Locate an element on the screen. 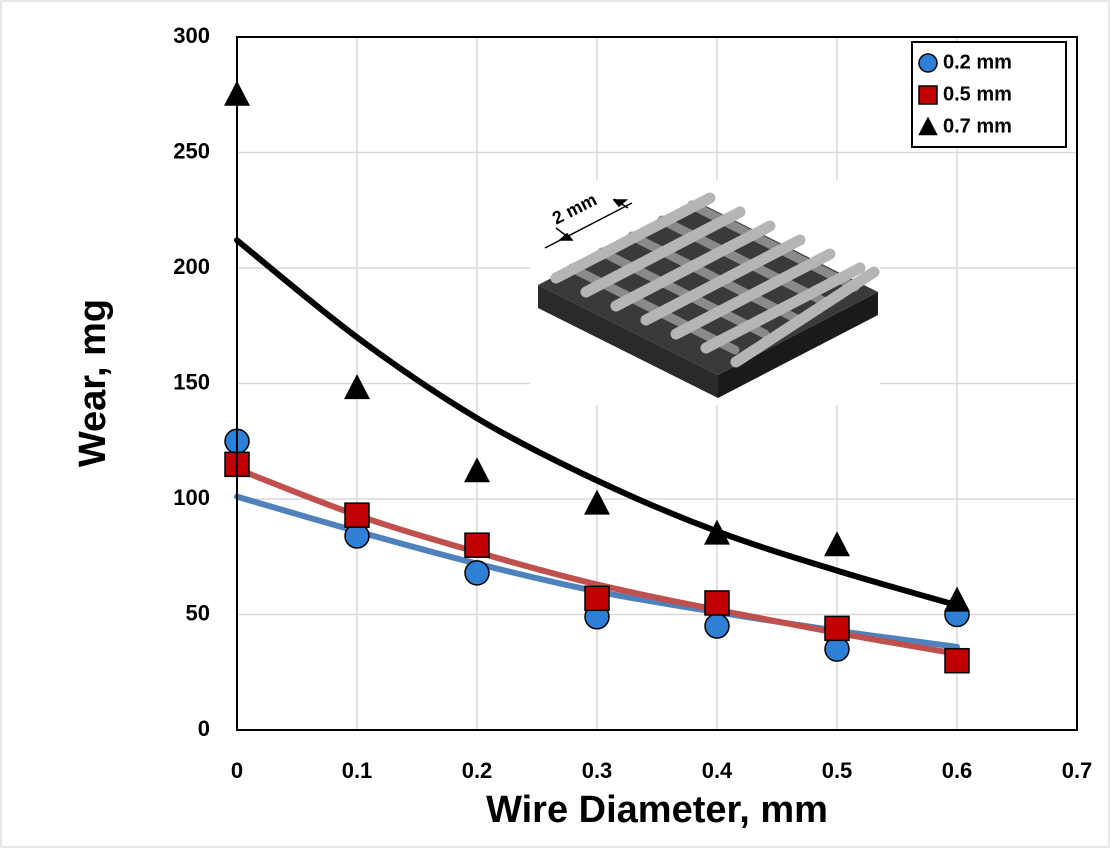 The width and height of the screenshot is (1110, 848). x-axis-title: Wire Diameter, mm is located at coordinates (657, 810).